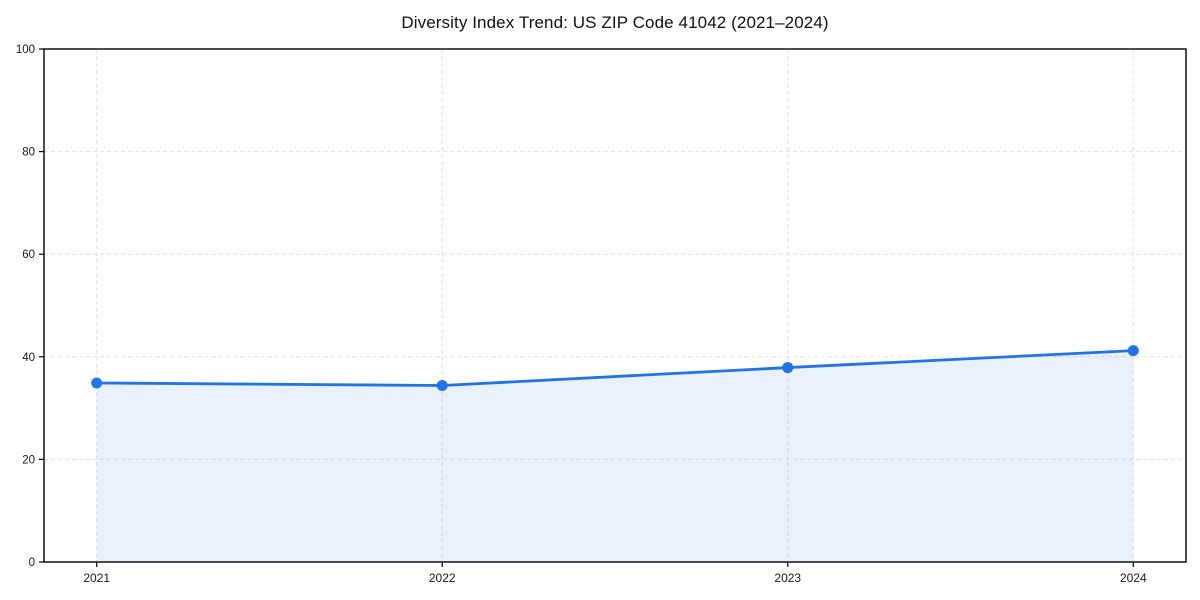 Image resolution: width=1200 pixels, height=600 pixels. I want to click on y-tick-label: 60, so click(28, 255).